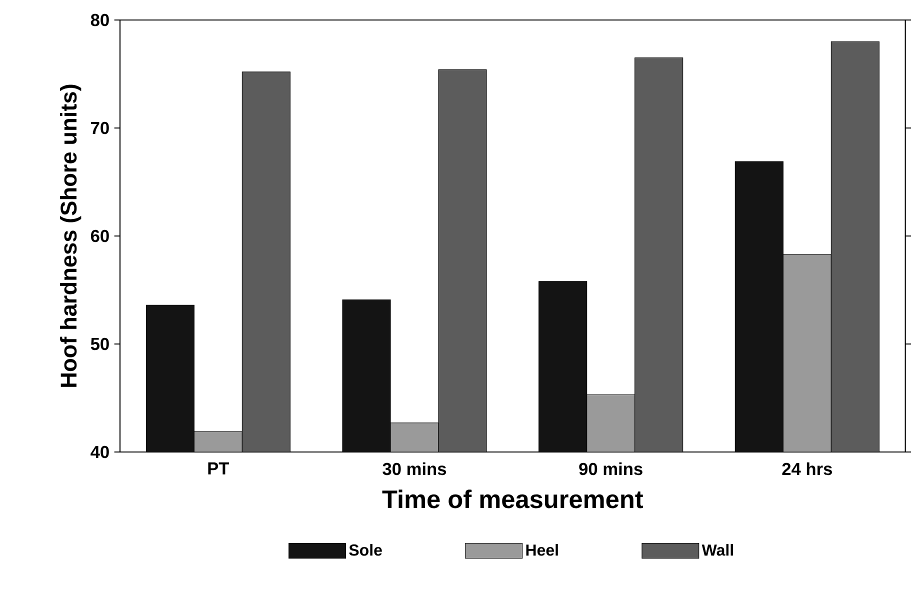 This screenshot has width=924, height=589. I want to click on x-tick-label: 24 hrs, so click(807, 469).